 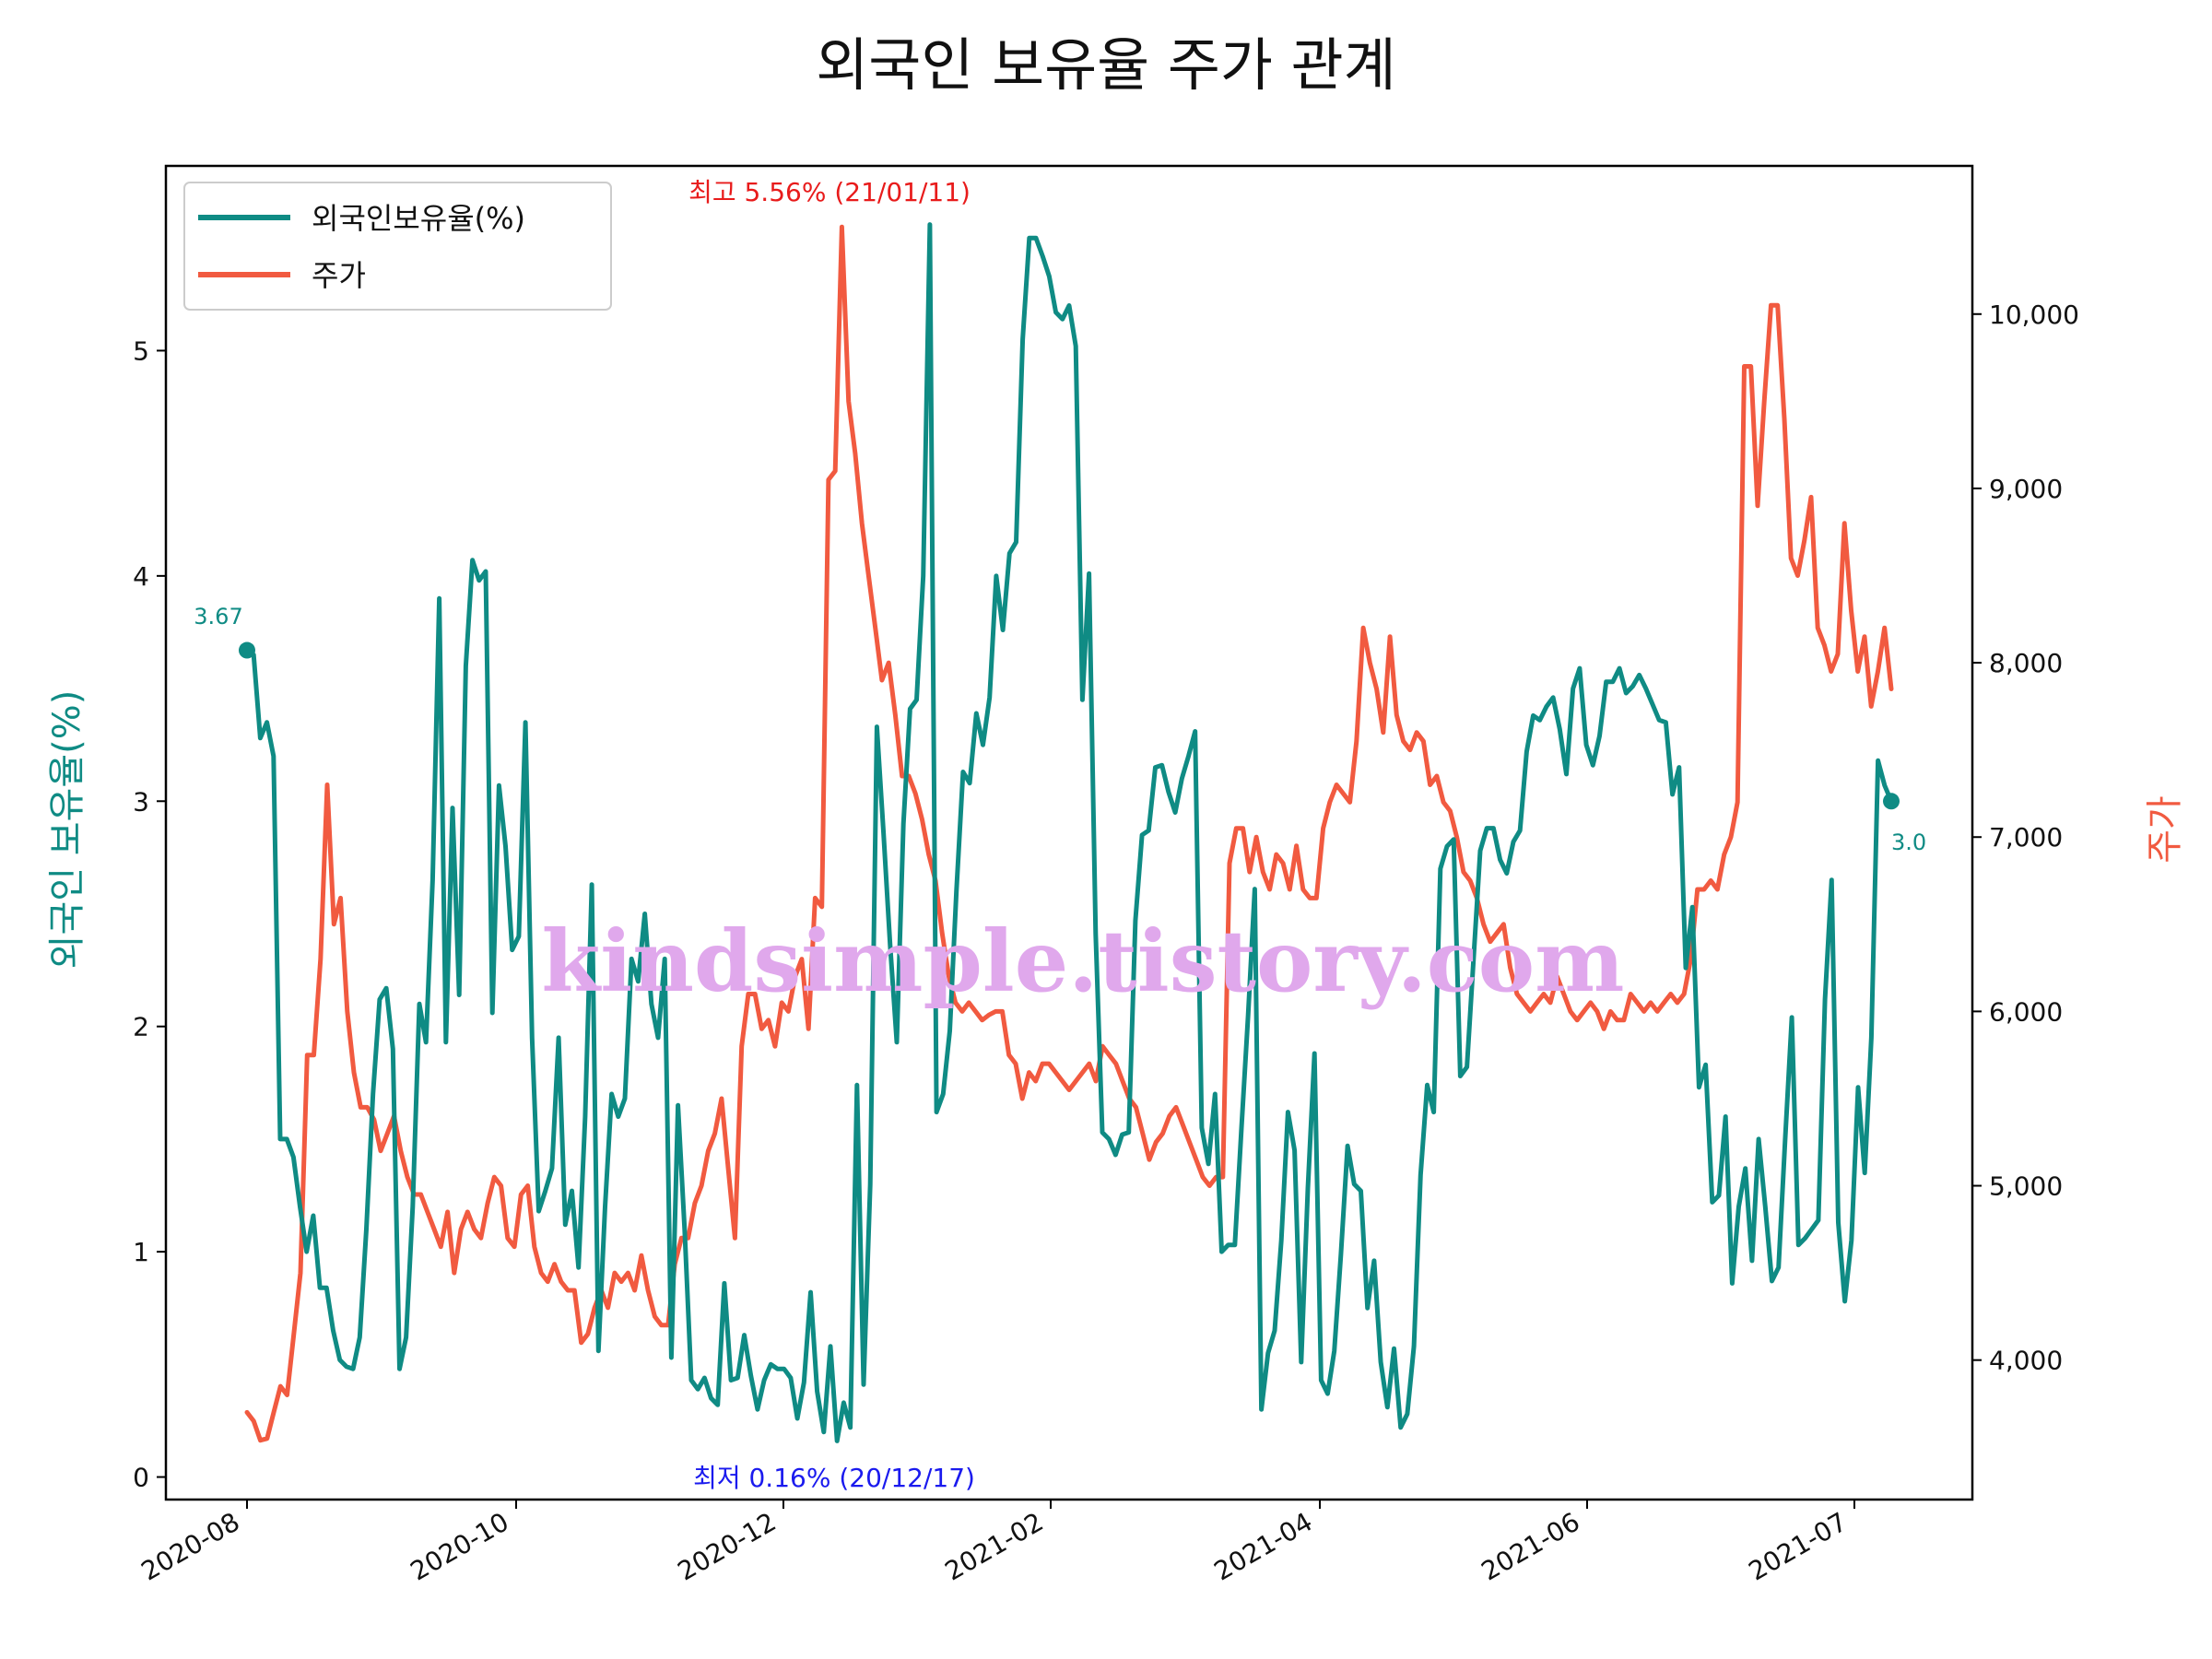 What do you see at coordinates (141, 1027) in the screenshot?
I see `left-tick-label: 2` at bounding box center [141, 1027].